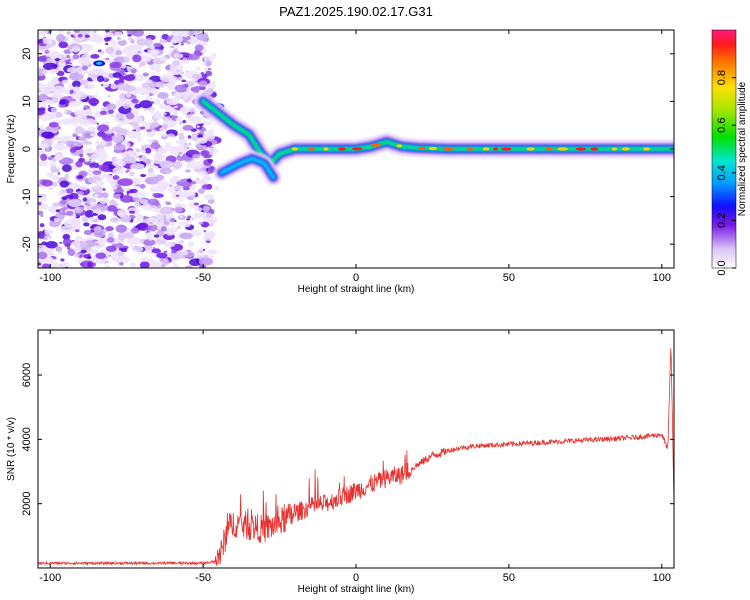  Describe the element at coordinates (356, 589) in the screenshot. I see `snr-x-label: Height of straight line (km)` at that location.